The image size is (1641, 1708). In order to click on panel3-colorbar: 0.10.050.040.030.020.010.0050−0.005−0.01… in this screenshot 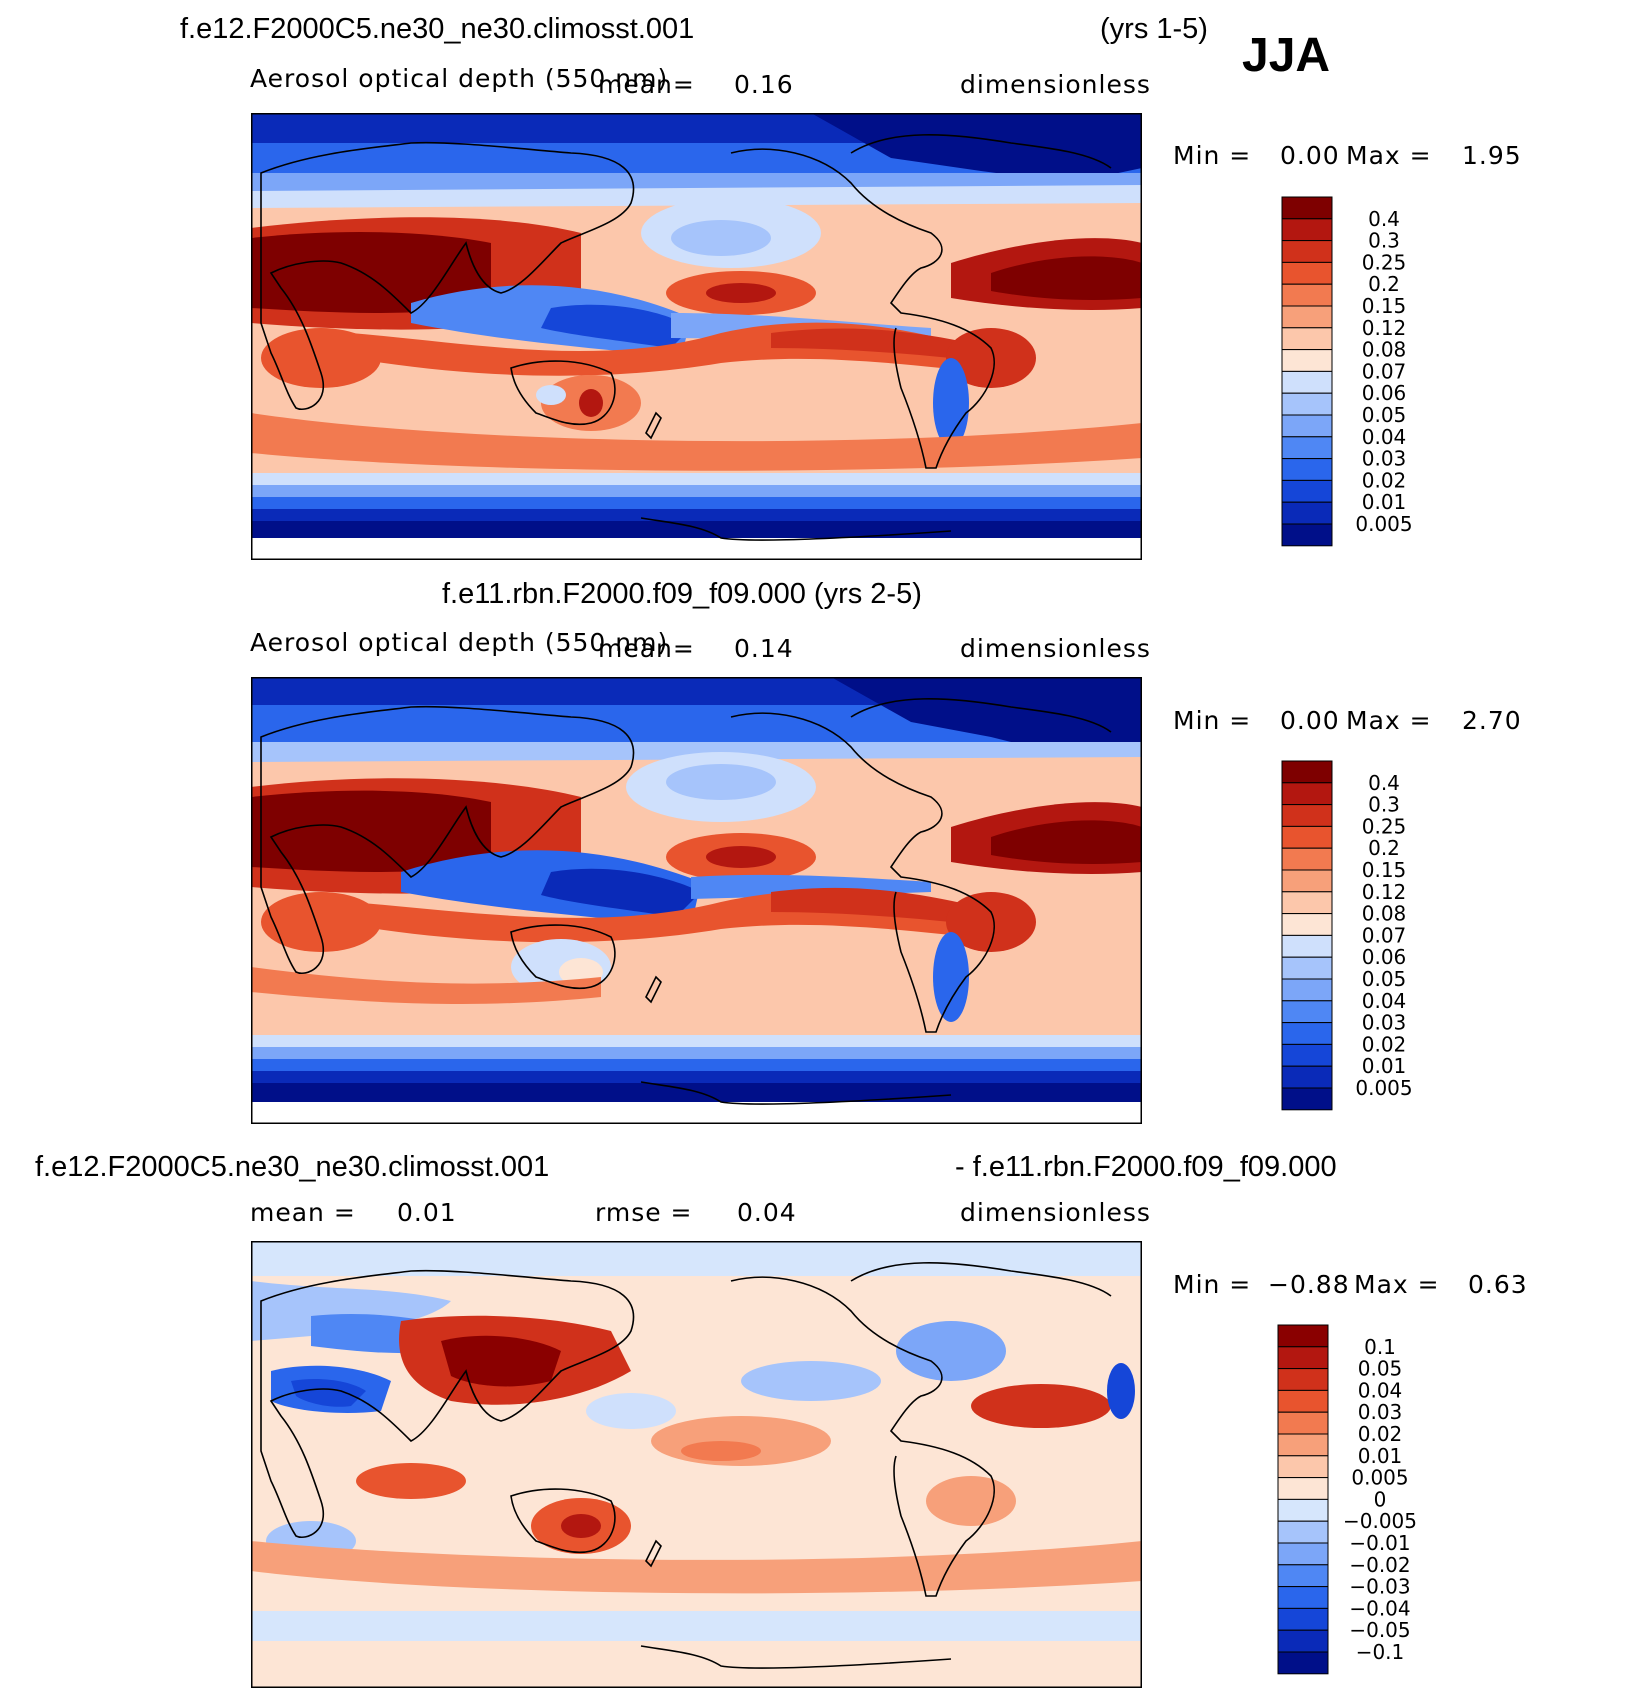, I will do `click(1347, 1499)`.